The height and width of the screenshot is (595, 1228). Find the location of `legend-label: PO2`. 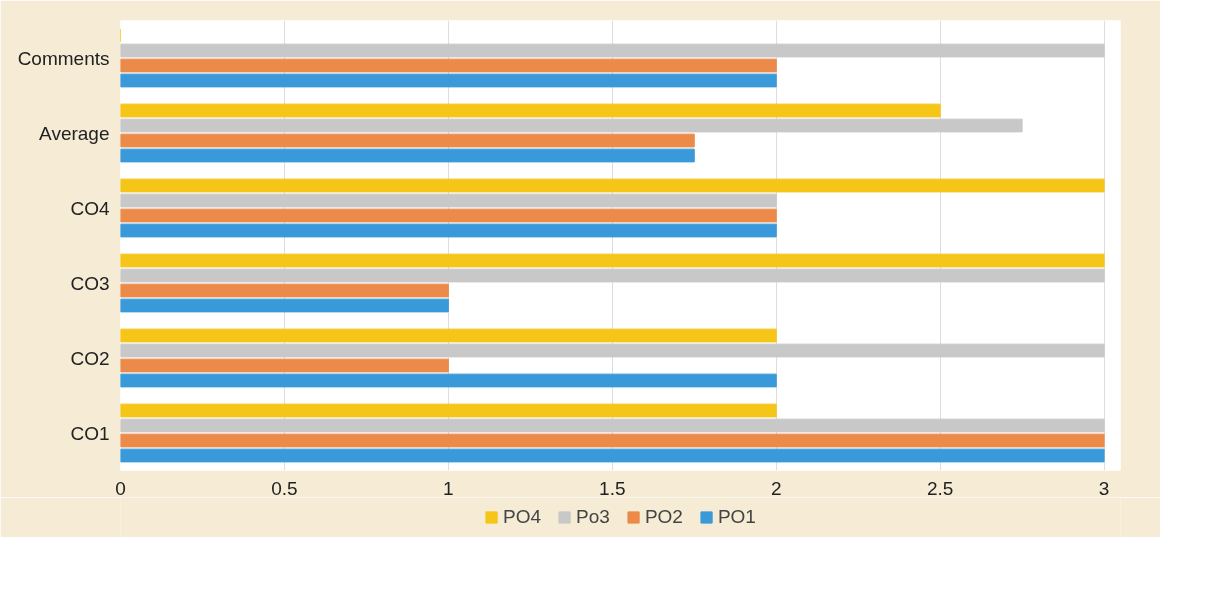

legend-label: PO2 is located at coordinates (663, 517).